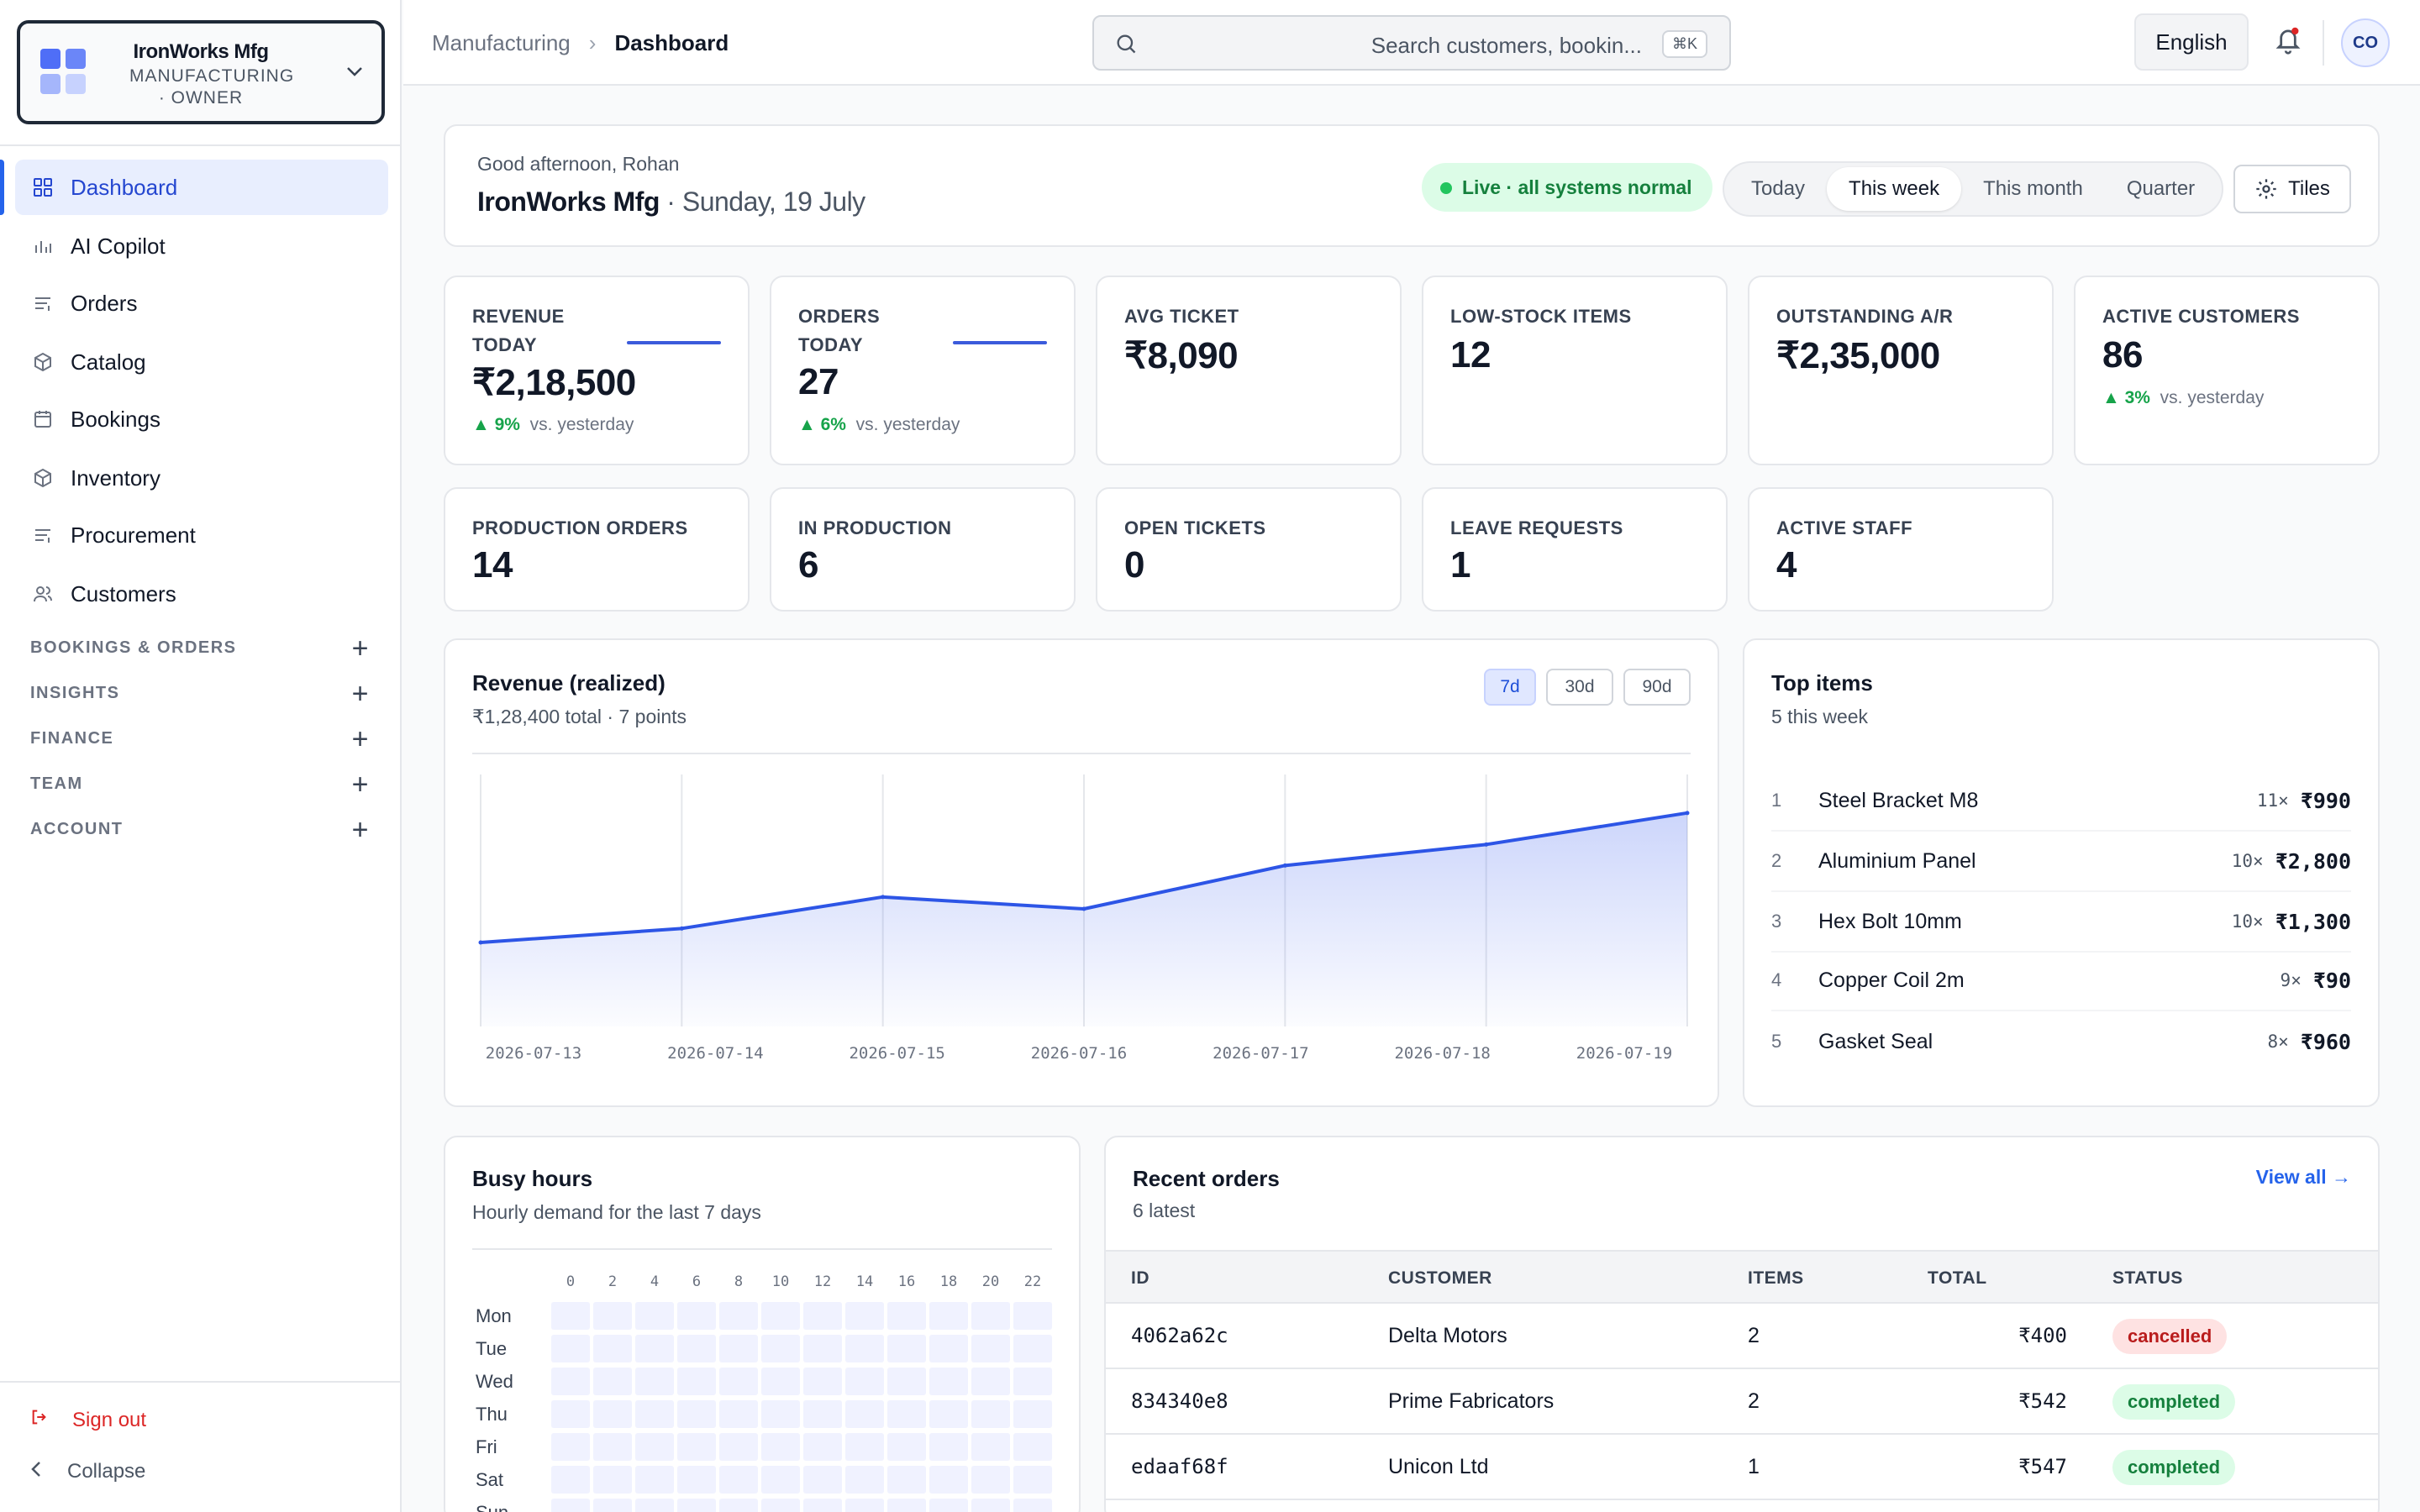 Image resolution: width=2420 pixels, height=1512 pixels. What do you see at coordinates (1779, 188) in the screenshot?
I see `period-today: Today` at bounding box center [1779, 188].